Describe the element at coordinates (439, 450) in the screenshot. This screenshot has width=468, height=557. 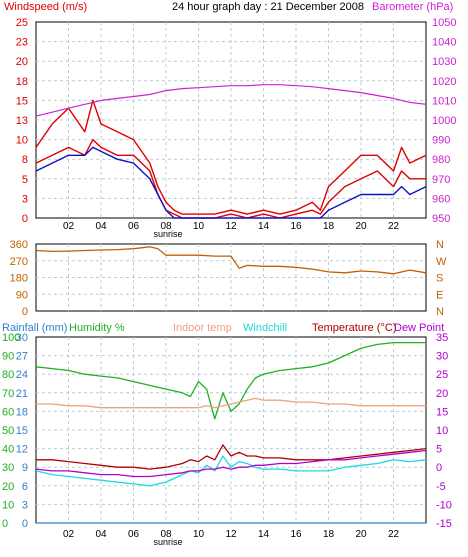
I see `temperature-tick: 5` at that location.